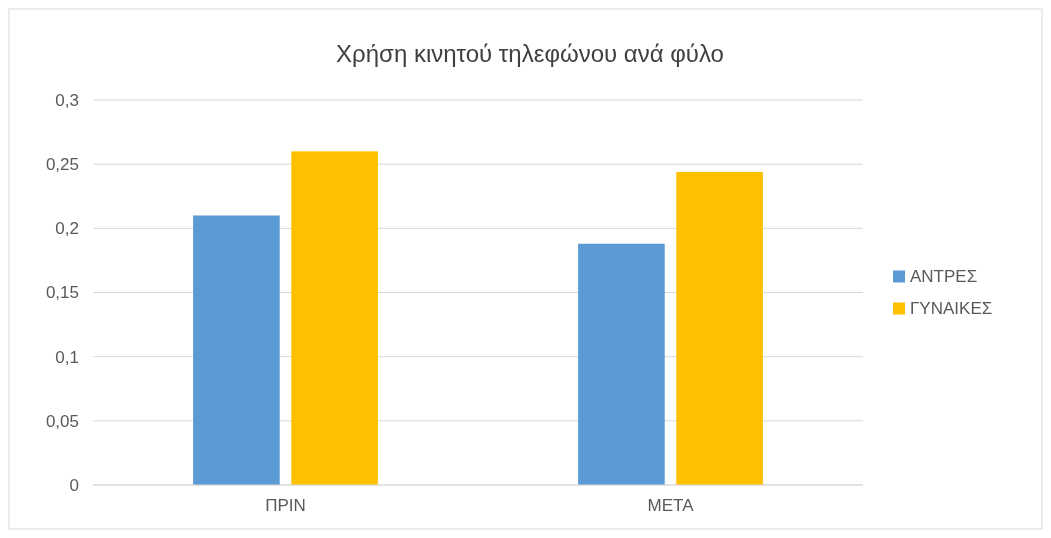  What do you see at coordinates (951, 309) in the screenshot?
I see `legend-label: ΓΥΝΑΙΚΕΣ` at bounding box center [951, 309].